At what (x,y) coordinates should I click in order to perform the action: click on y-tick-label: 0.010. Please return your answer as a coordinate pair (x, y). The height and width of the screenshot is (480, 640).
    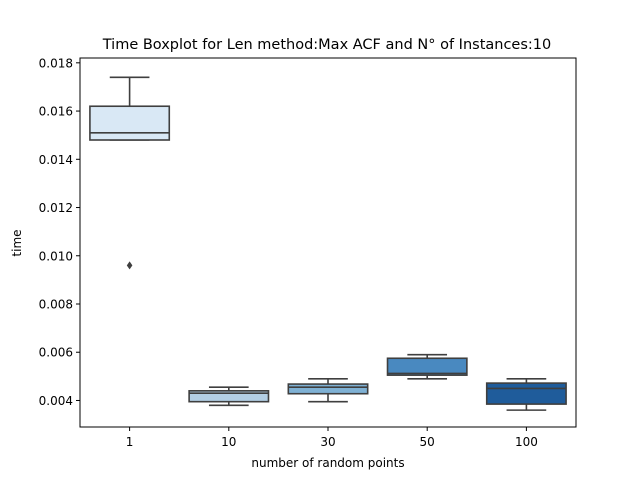
    Looking at the image, I should click on (56, 256).